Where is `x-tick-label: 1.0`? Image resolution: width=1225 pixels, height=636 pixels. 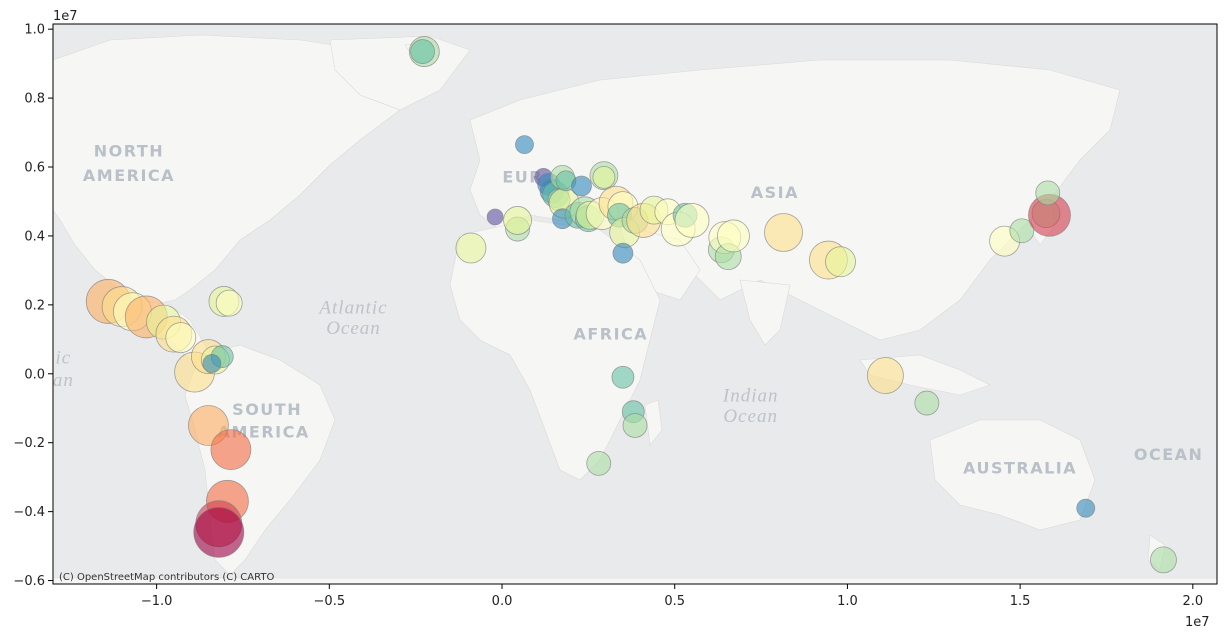
x-tick-label: 1.0 is located at coordinates (847, 601).